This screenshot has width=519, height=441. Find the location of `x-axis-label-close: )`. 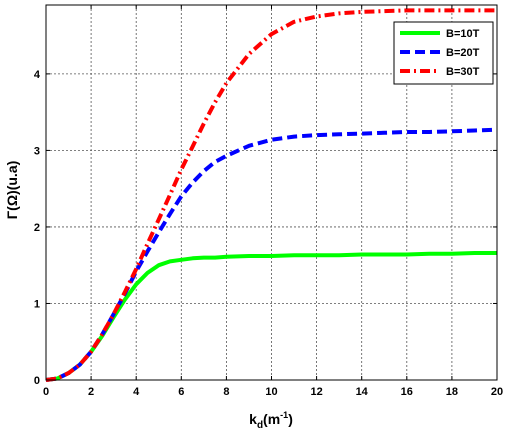

x-axis-label-close: ) is located at coordinates (290, 419).